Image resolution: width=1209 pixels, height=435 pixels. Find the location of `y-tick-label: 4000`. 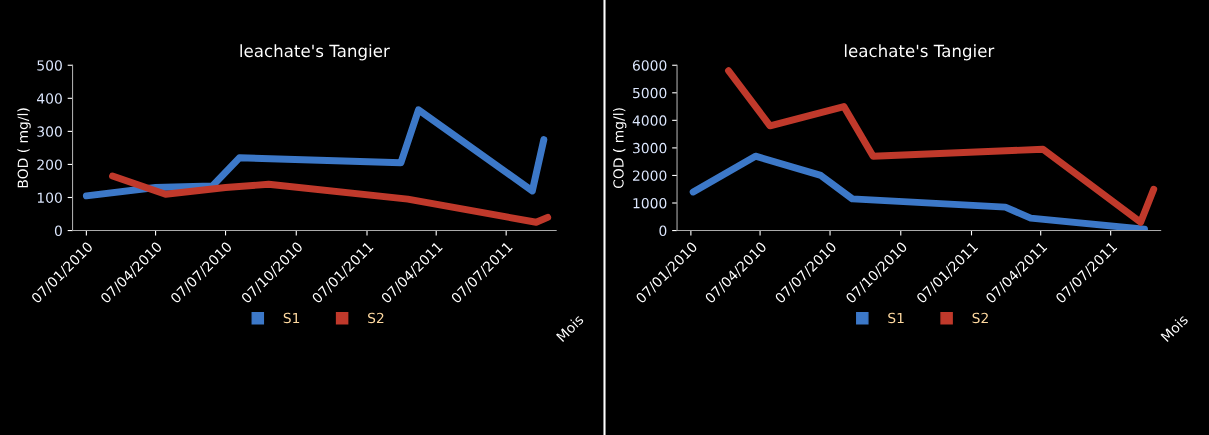

y-tick-label: 4000 is located at coordinates (649, 120).